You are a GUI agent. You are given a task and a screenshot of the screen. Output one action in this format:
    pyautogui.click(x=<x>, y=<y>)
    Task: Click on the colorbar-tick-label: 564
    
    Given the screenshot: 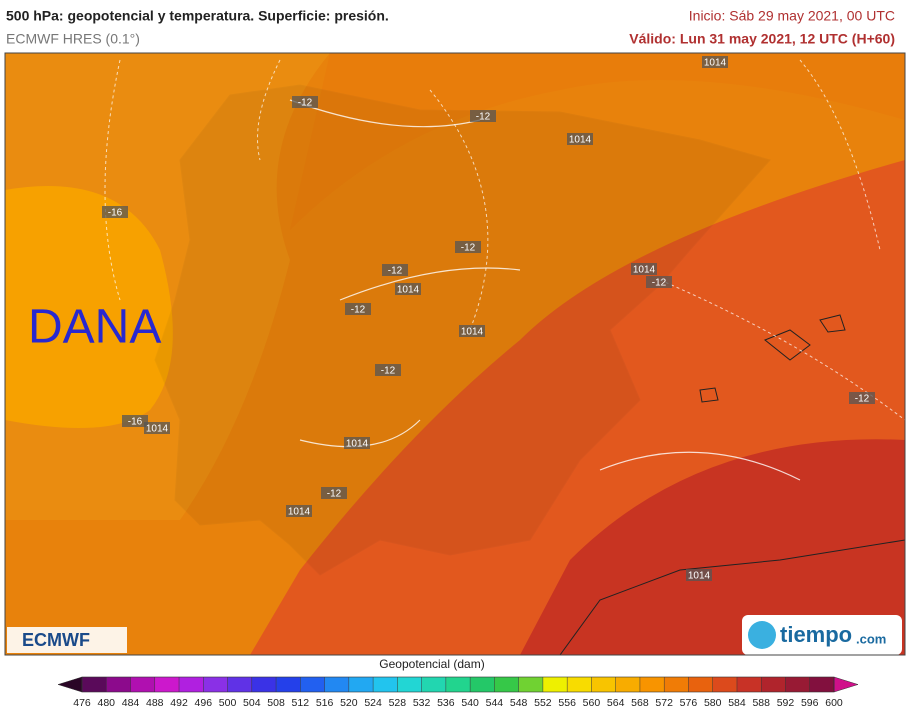 What is the action you would take?
    pyautogui.click(x=616, y=703)
    